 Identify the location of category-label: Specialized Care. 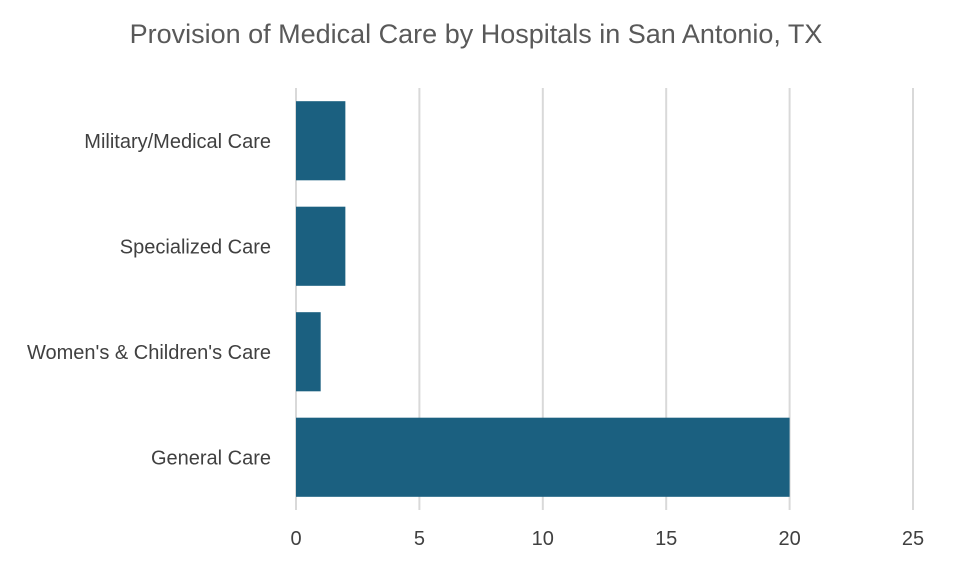
(195, 247).